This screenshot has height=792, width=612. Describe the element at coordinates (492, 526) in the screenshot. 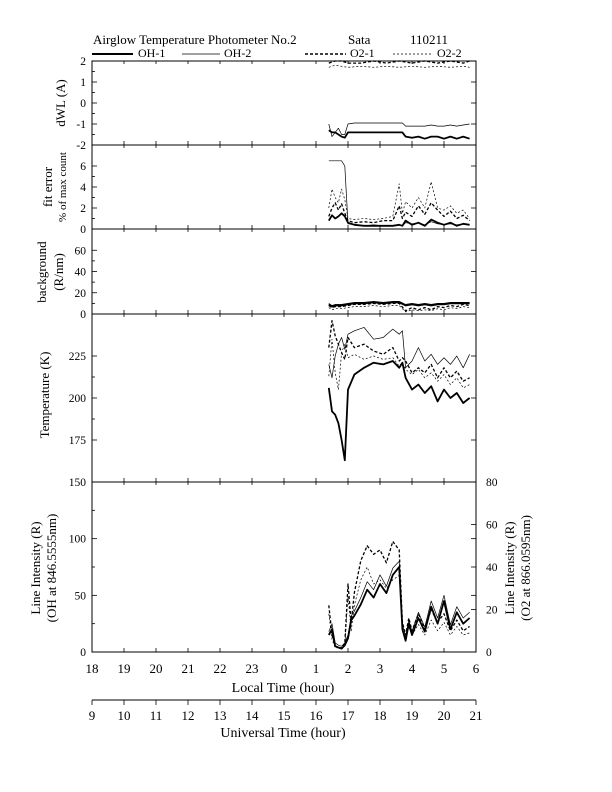

I see `y2-tick-label: 60` at that location.